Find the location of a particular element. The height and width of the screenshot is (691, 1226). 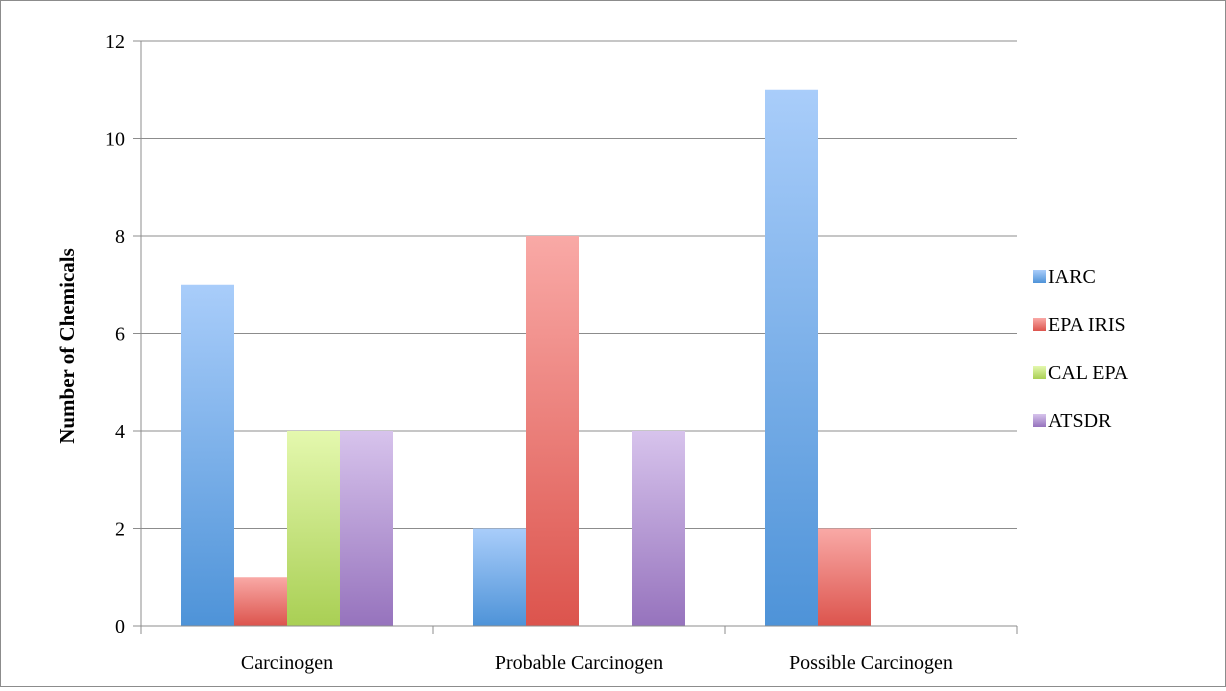

y-tick-label: 4 is located at coordinates (120, 432).